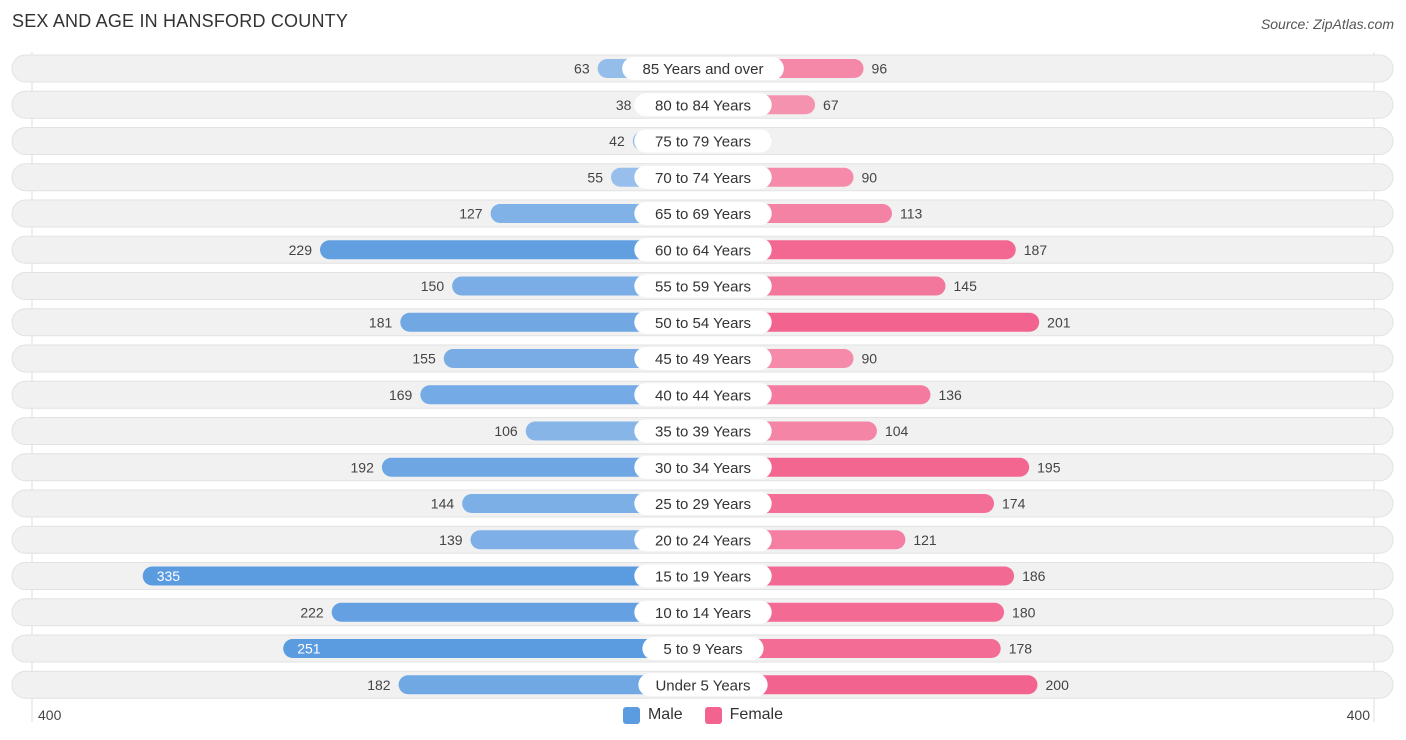 The image size is (1406, 740). I want to click on source-credit: Source: ZipAtlas.com, so click(1327, 24).